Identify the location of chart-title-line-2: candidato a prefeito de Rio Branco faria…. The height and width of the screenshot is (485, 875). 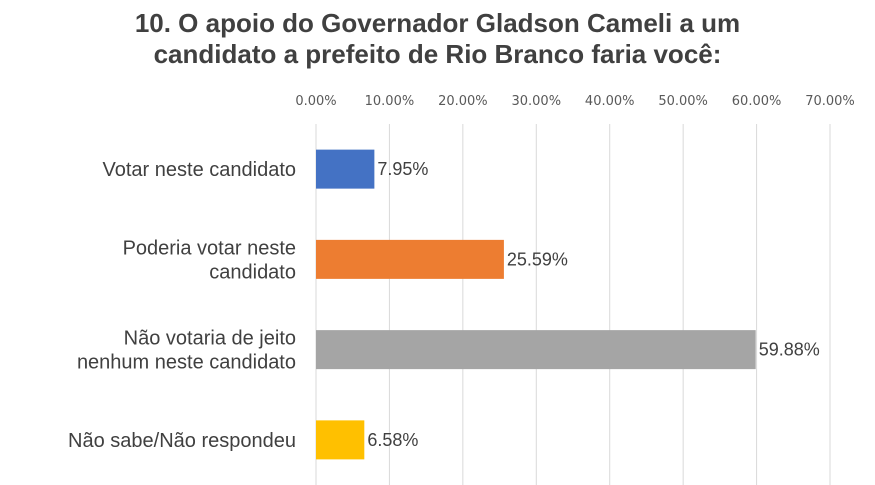
(437, 54).